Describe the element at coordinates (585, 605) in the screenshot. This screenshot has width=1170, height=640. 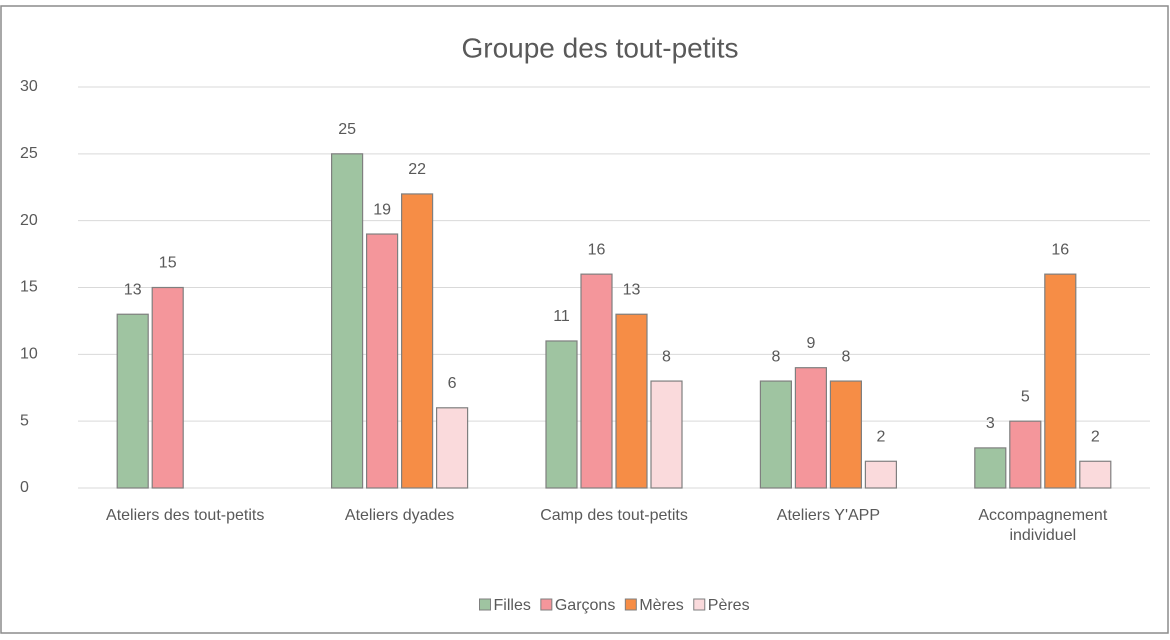
I see `legend-label: Garçons` at that location.